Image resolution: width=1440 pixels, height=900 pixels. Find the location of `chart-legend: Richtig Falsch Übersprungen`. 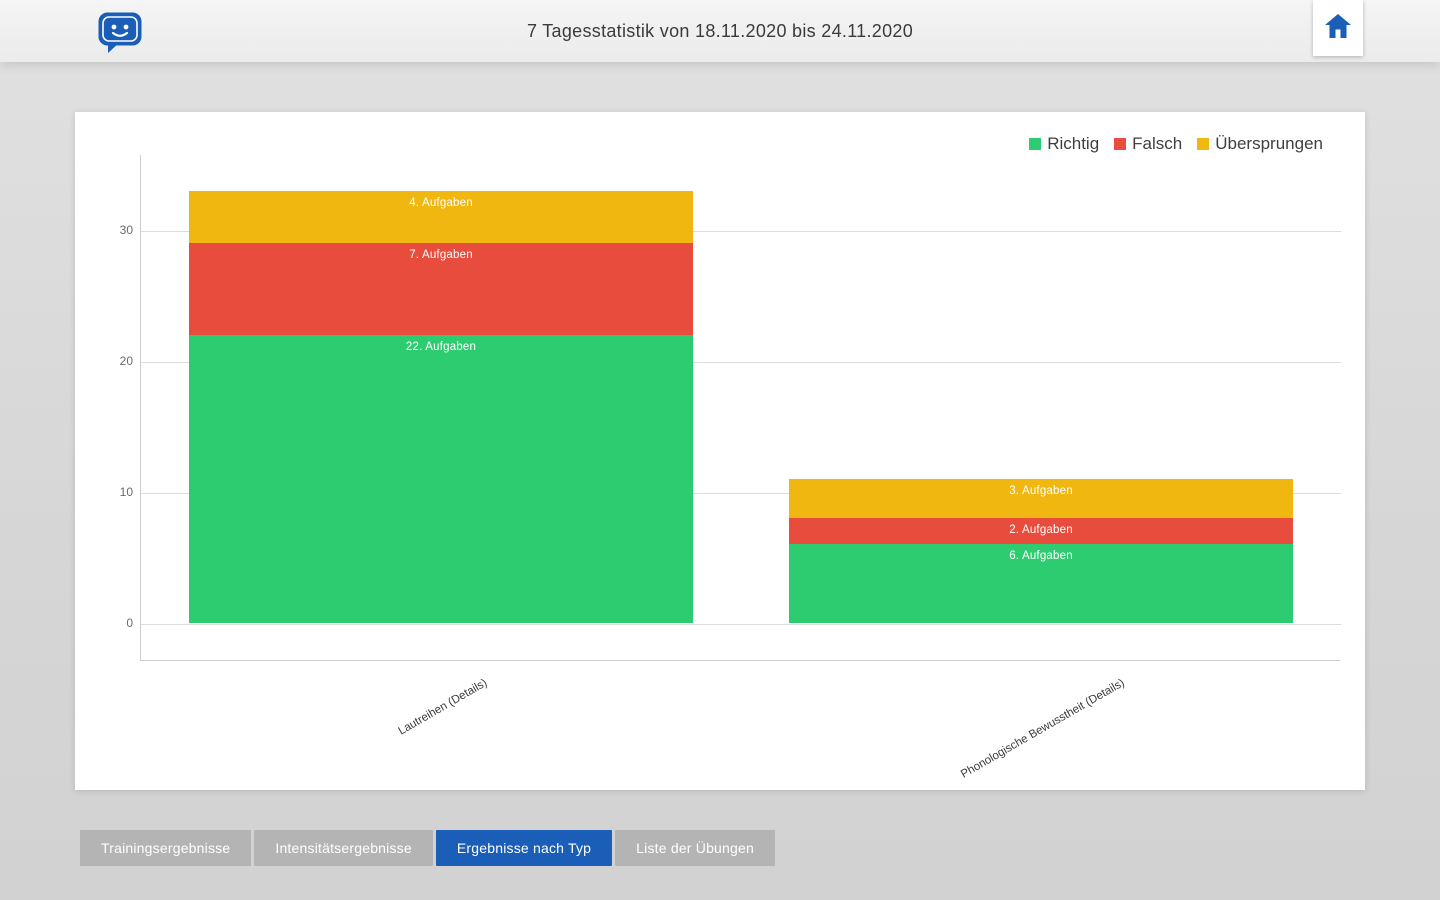

chart-legend: Richtig Falsch Übersprungen is located at coordinates (1176, 144).